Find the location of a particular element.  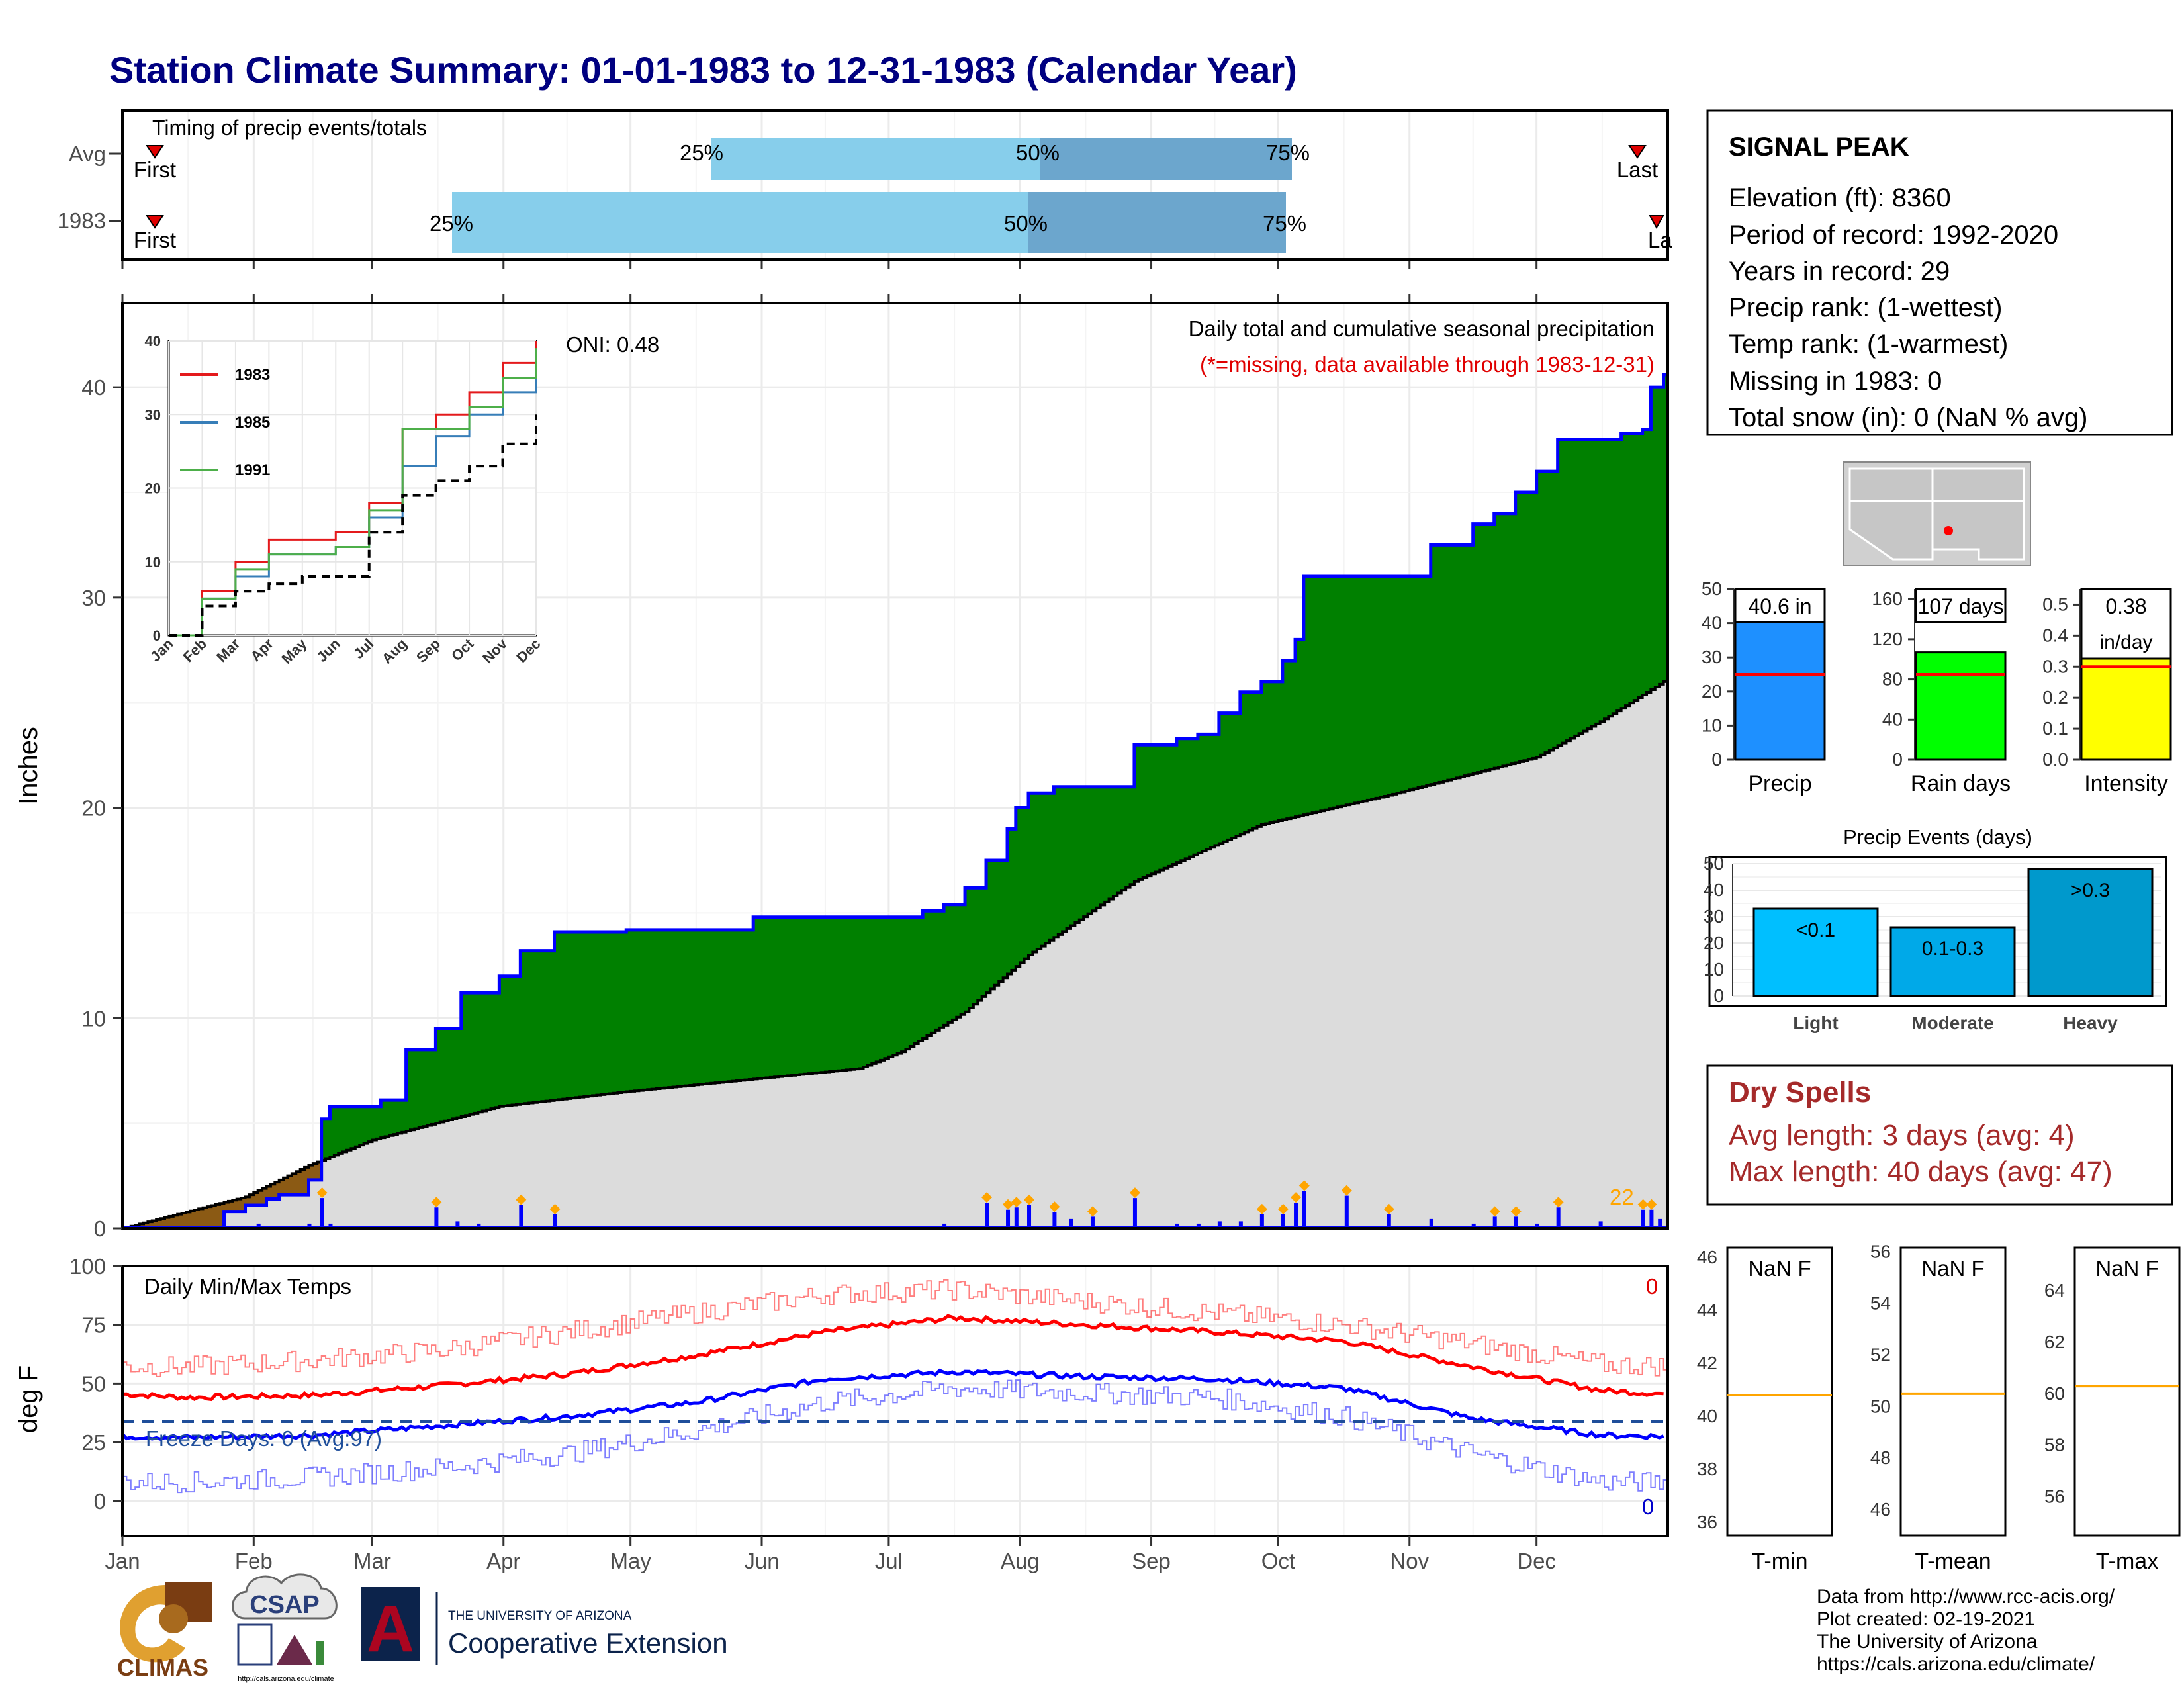

temp-box-ytick-label: 60 is located at coordinates (2054, 1394).